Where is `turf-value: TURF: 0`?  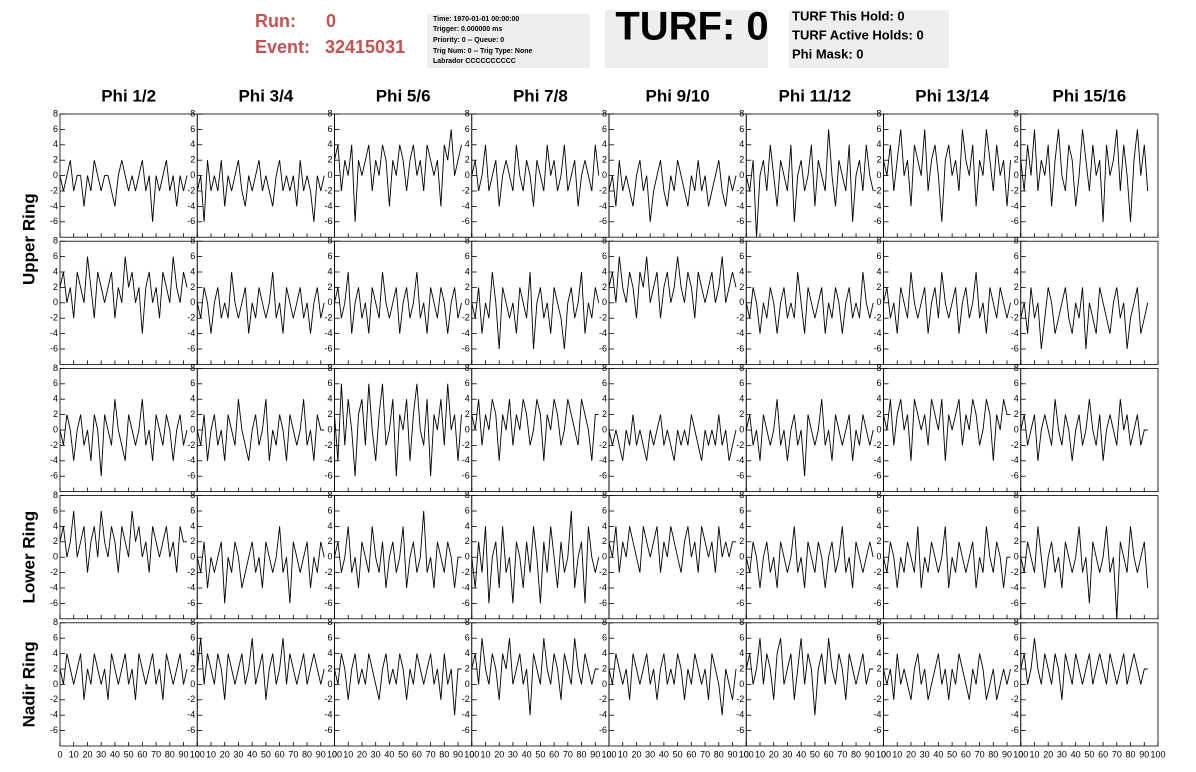 turf-value: TURF: 0 is located at coordinates (691, 27).